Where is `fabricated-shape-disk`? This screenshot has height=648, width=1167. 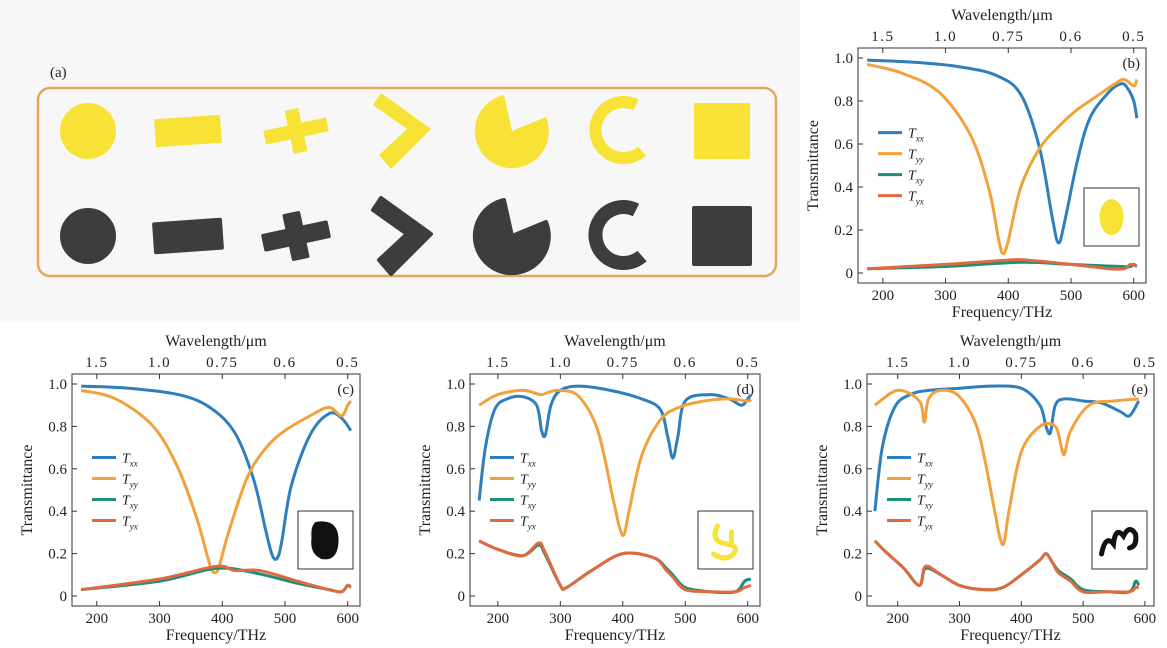 fabricated-shape-disk is located at coordinates (88, 236).